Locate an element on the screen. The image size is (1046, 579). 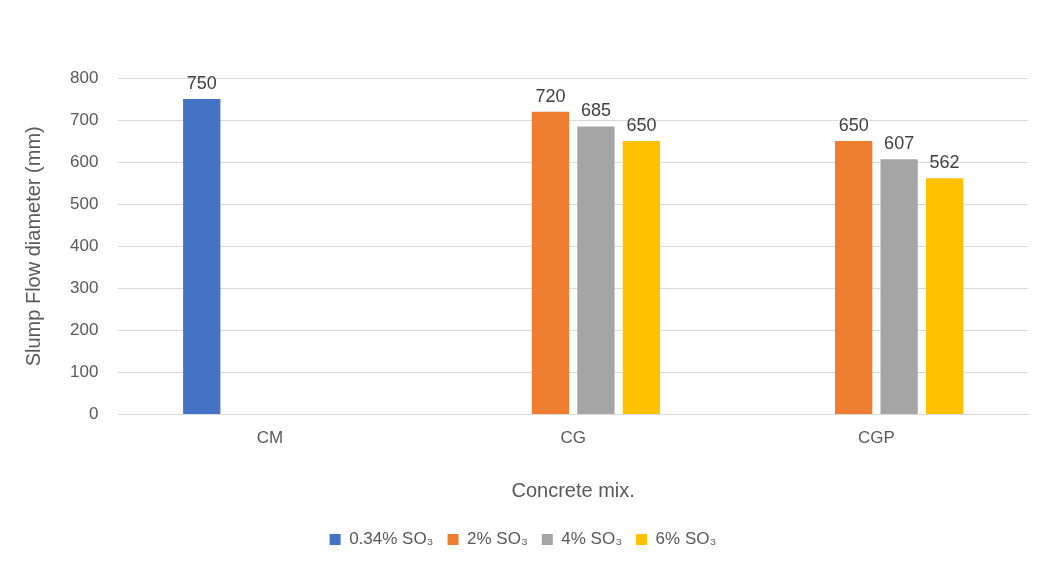
y-tick-label: 800 is located at coordinates (84, 77).